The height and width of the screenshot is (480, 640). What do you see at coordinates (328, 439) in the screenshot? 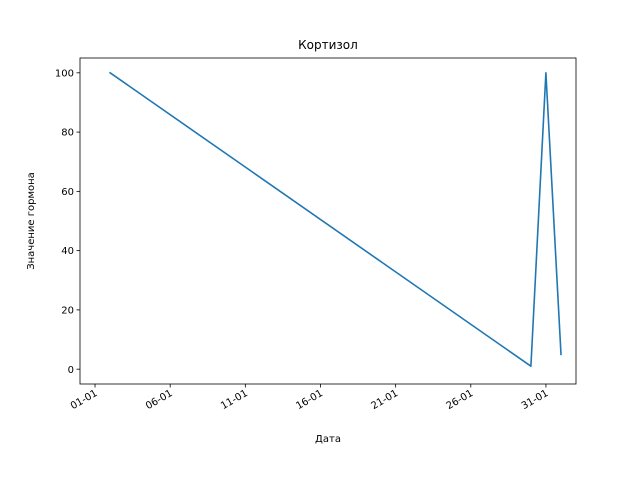
I see `x-axis-label: Дата` at bounding box center [328, 439].